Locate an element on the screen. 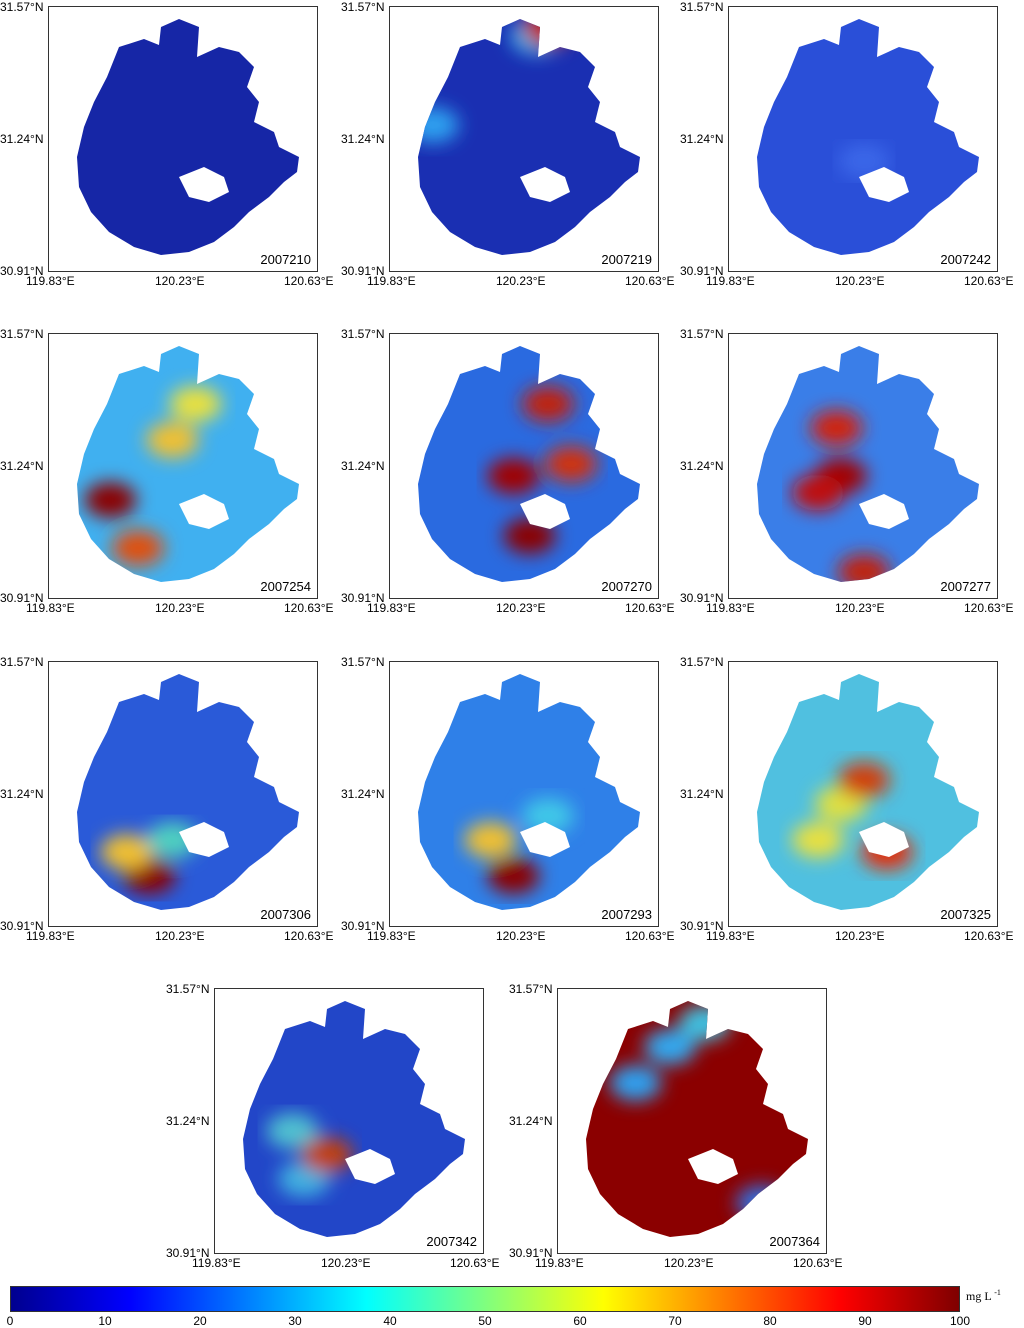 The width and height of the screenshot is (1024, 1328). map-panel-2007364: 2007364 is located at coordinates (692, 1121).